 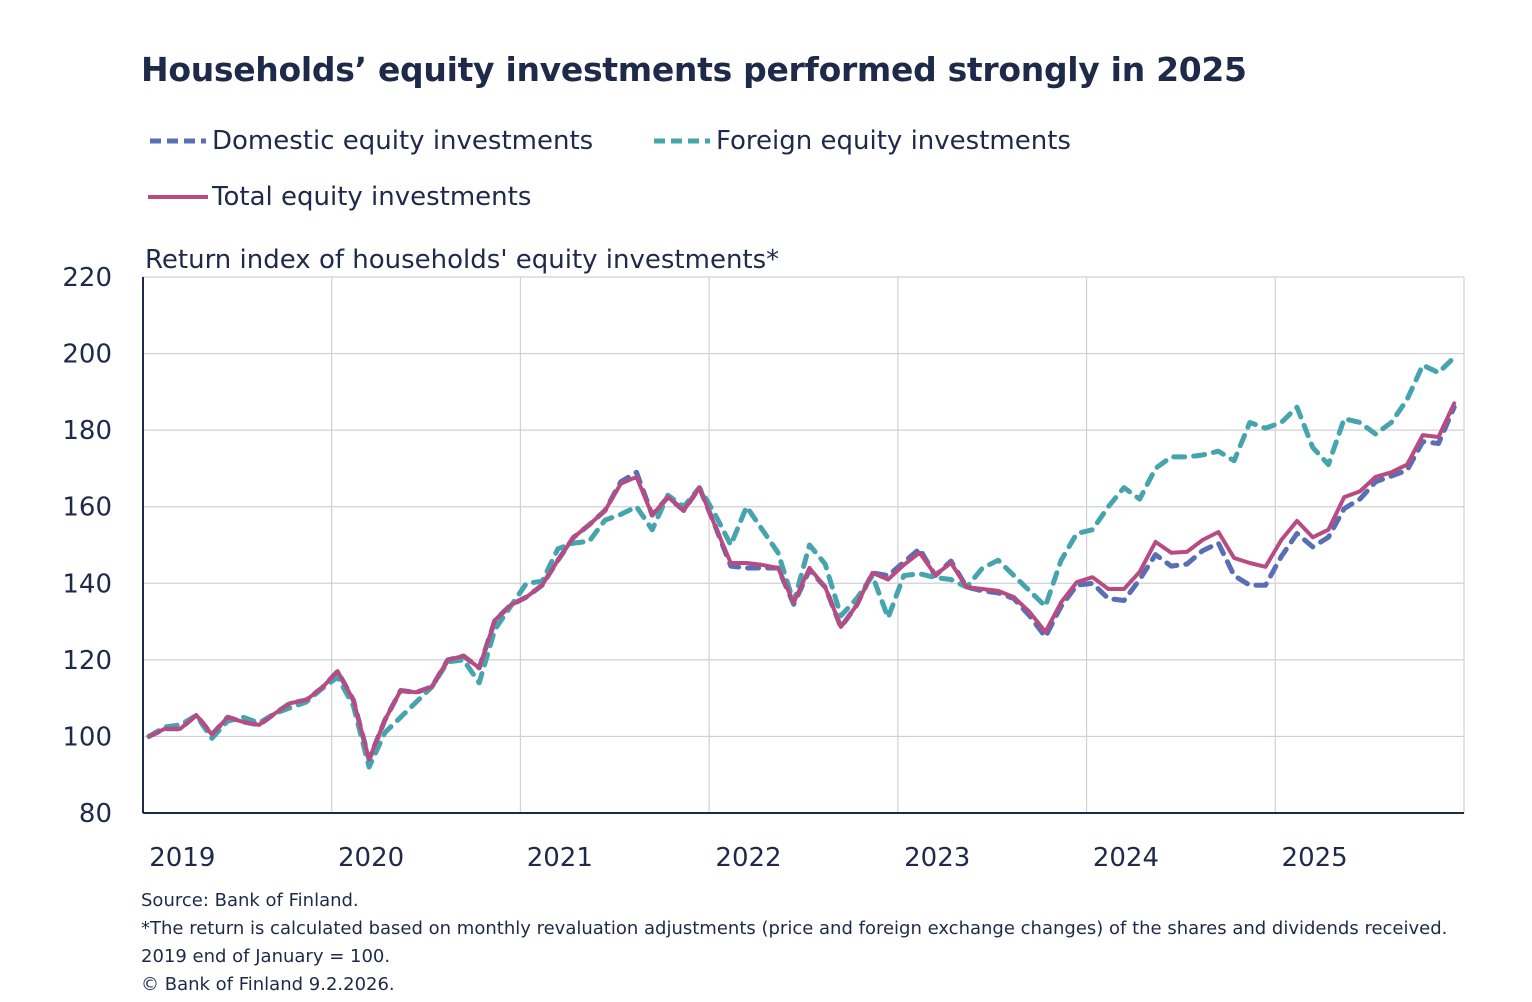 I want to click on y-tick-label: 200, so click(x=87, y=355).